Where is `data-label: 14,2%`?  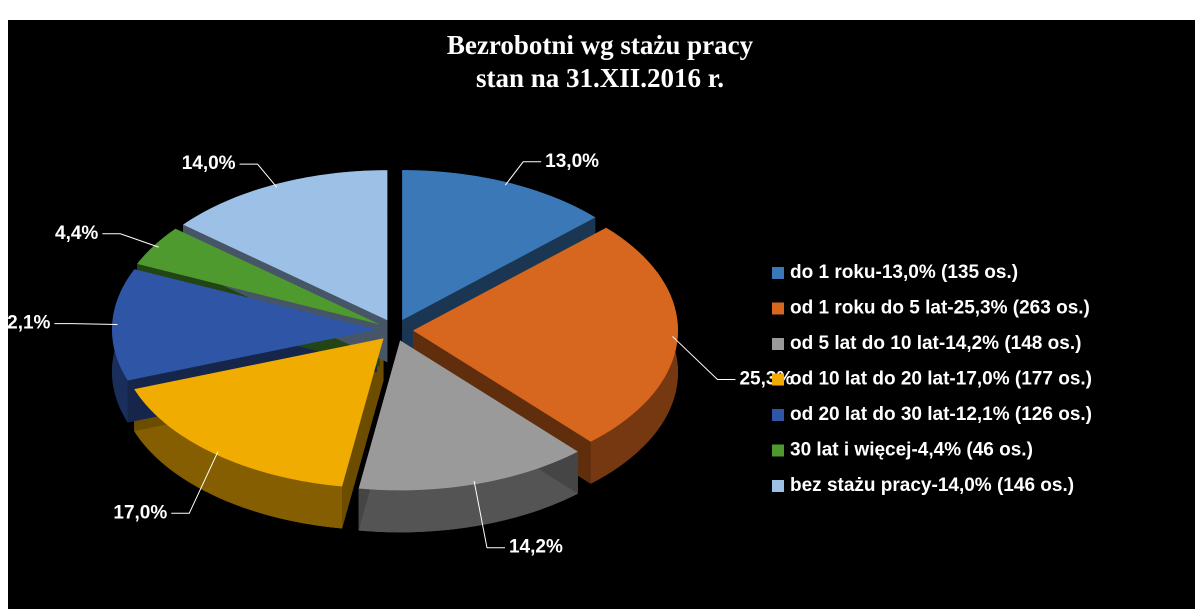 data-label: 14,2% is located at coordinates (536, 547).